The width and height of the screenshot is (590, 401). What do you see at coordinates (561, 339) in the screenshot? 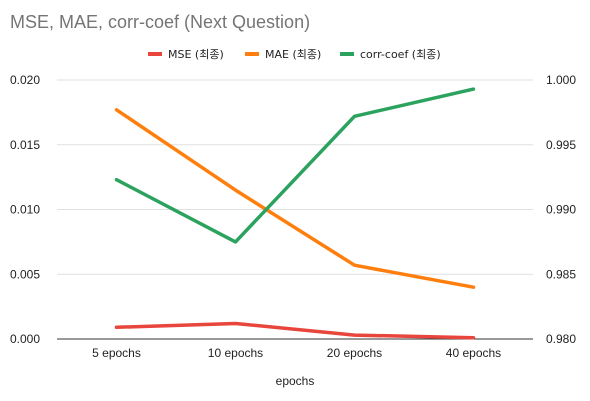
I see `right-tick-label: 0.980` at bounding box center [561, 339].